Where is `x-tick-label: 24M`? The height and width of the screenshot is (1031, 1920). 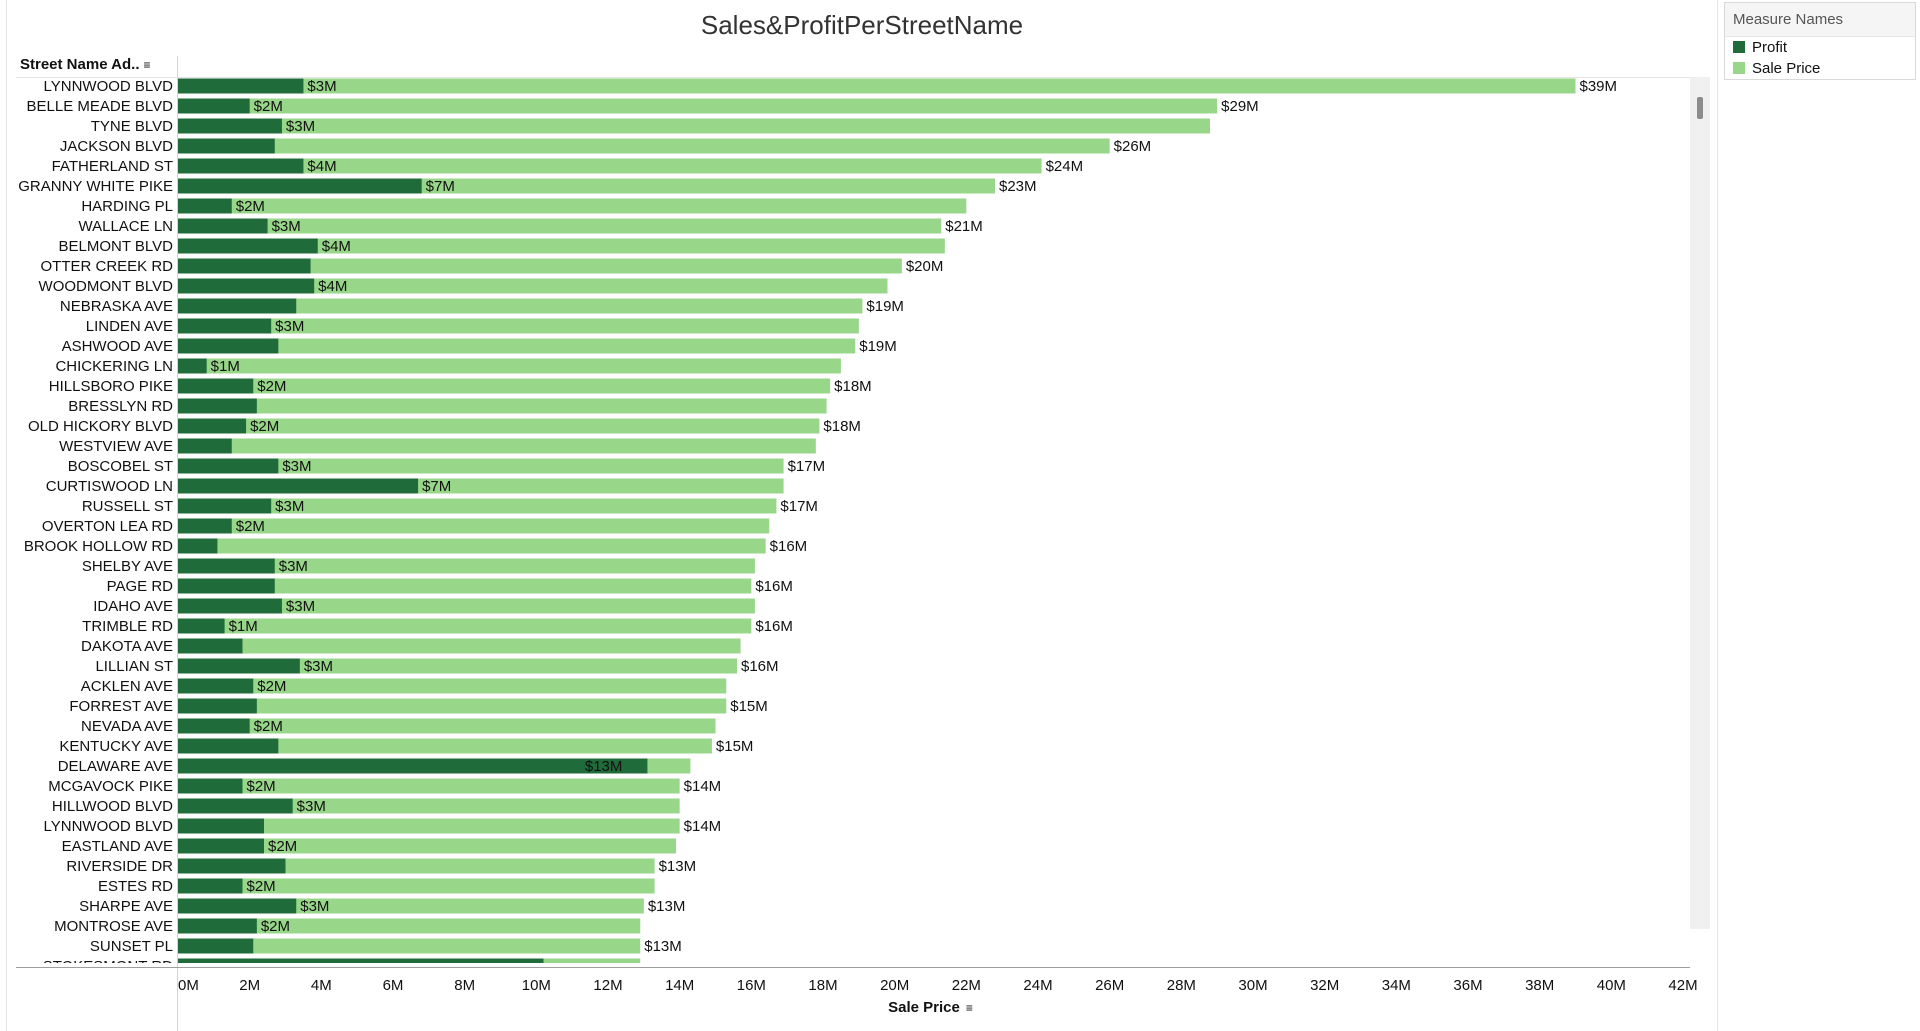
x-tick-label: 24M is located at coordinates (1037, 985).